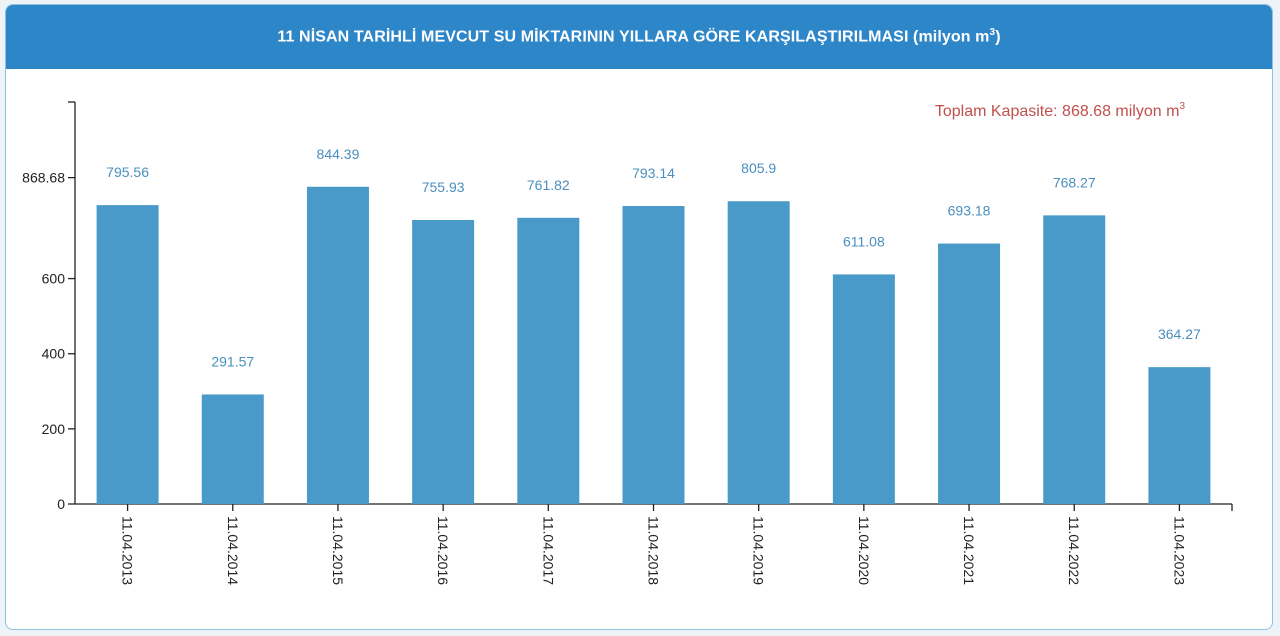  What do you see at coordinates (864, 241) in the screenshot?
I see `bar-value-label: 611.08` at bounding box center [864, 241].